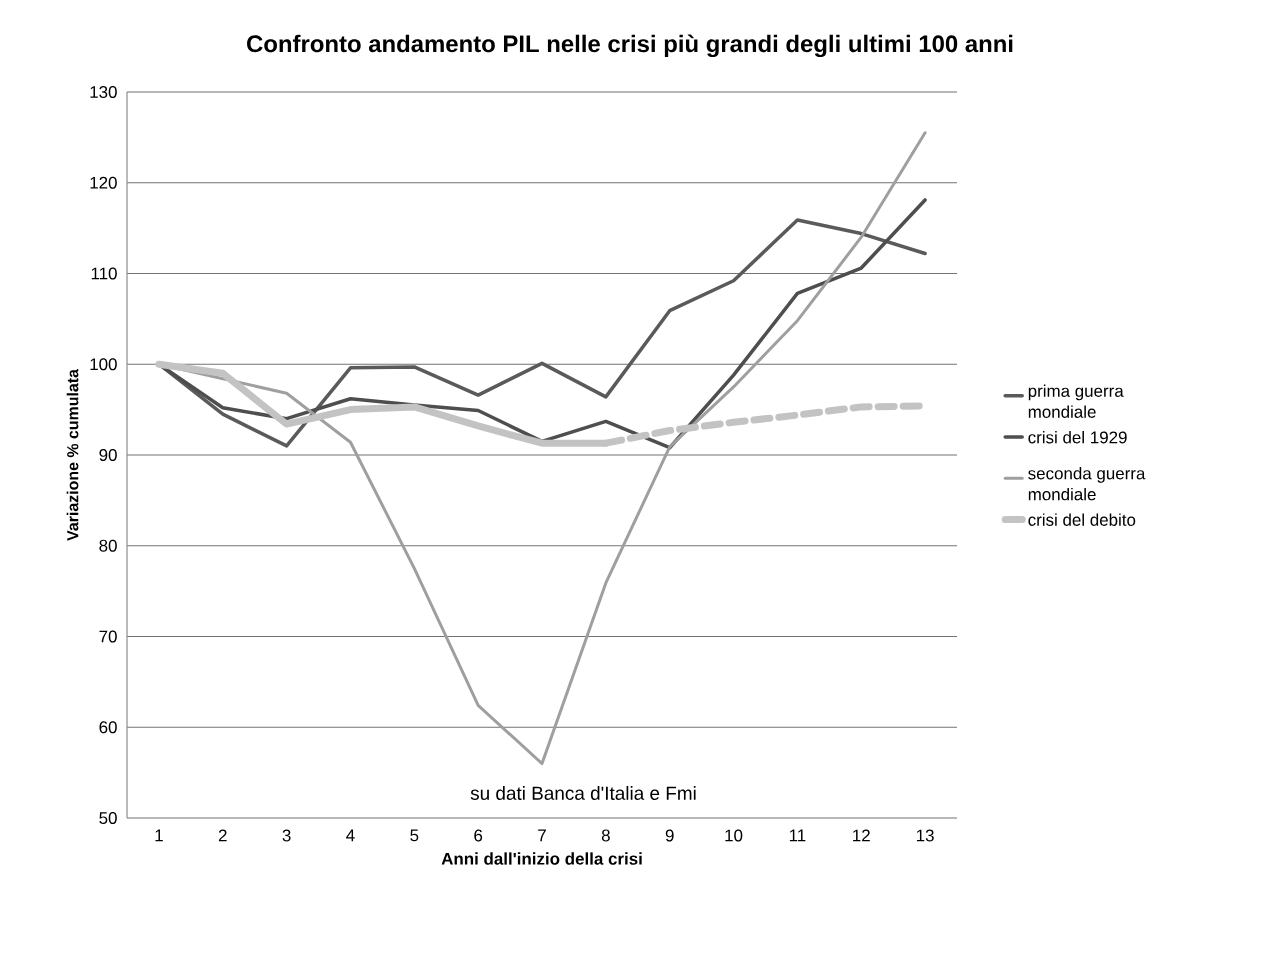 Image resolution: width=1266 pixels, height=959 pixels. What do you see at coordinates (103, 182) in the screenshot?
I see `y-tick-label: 120` at bounding box center [103, 182].